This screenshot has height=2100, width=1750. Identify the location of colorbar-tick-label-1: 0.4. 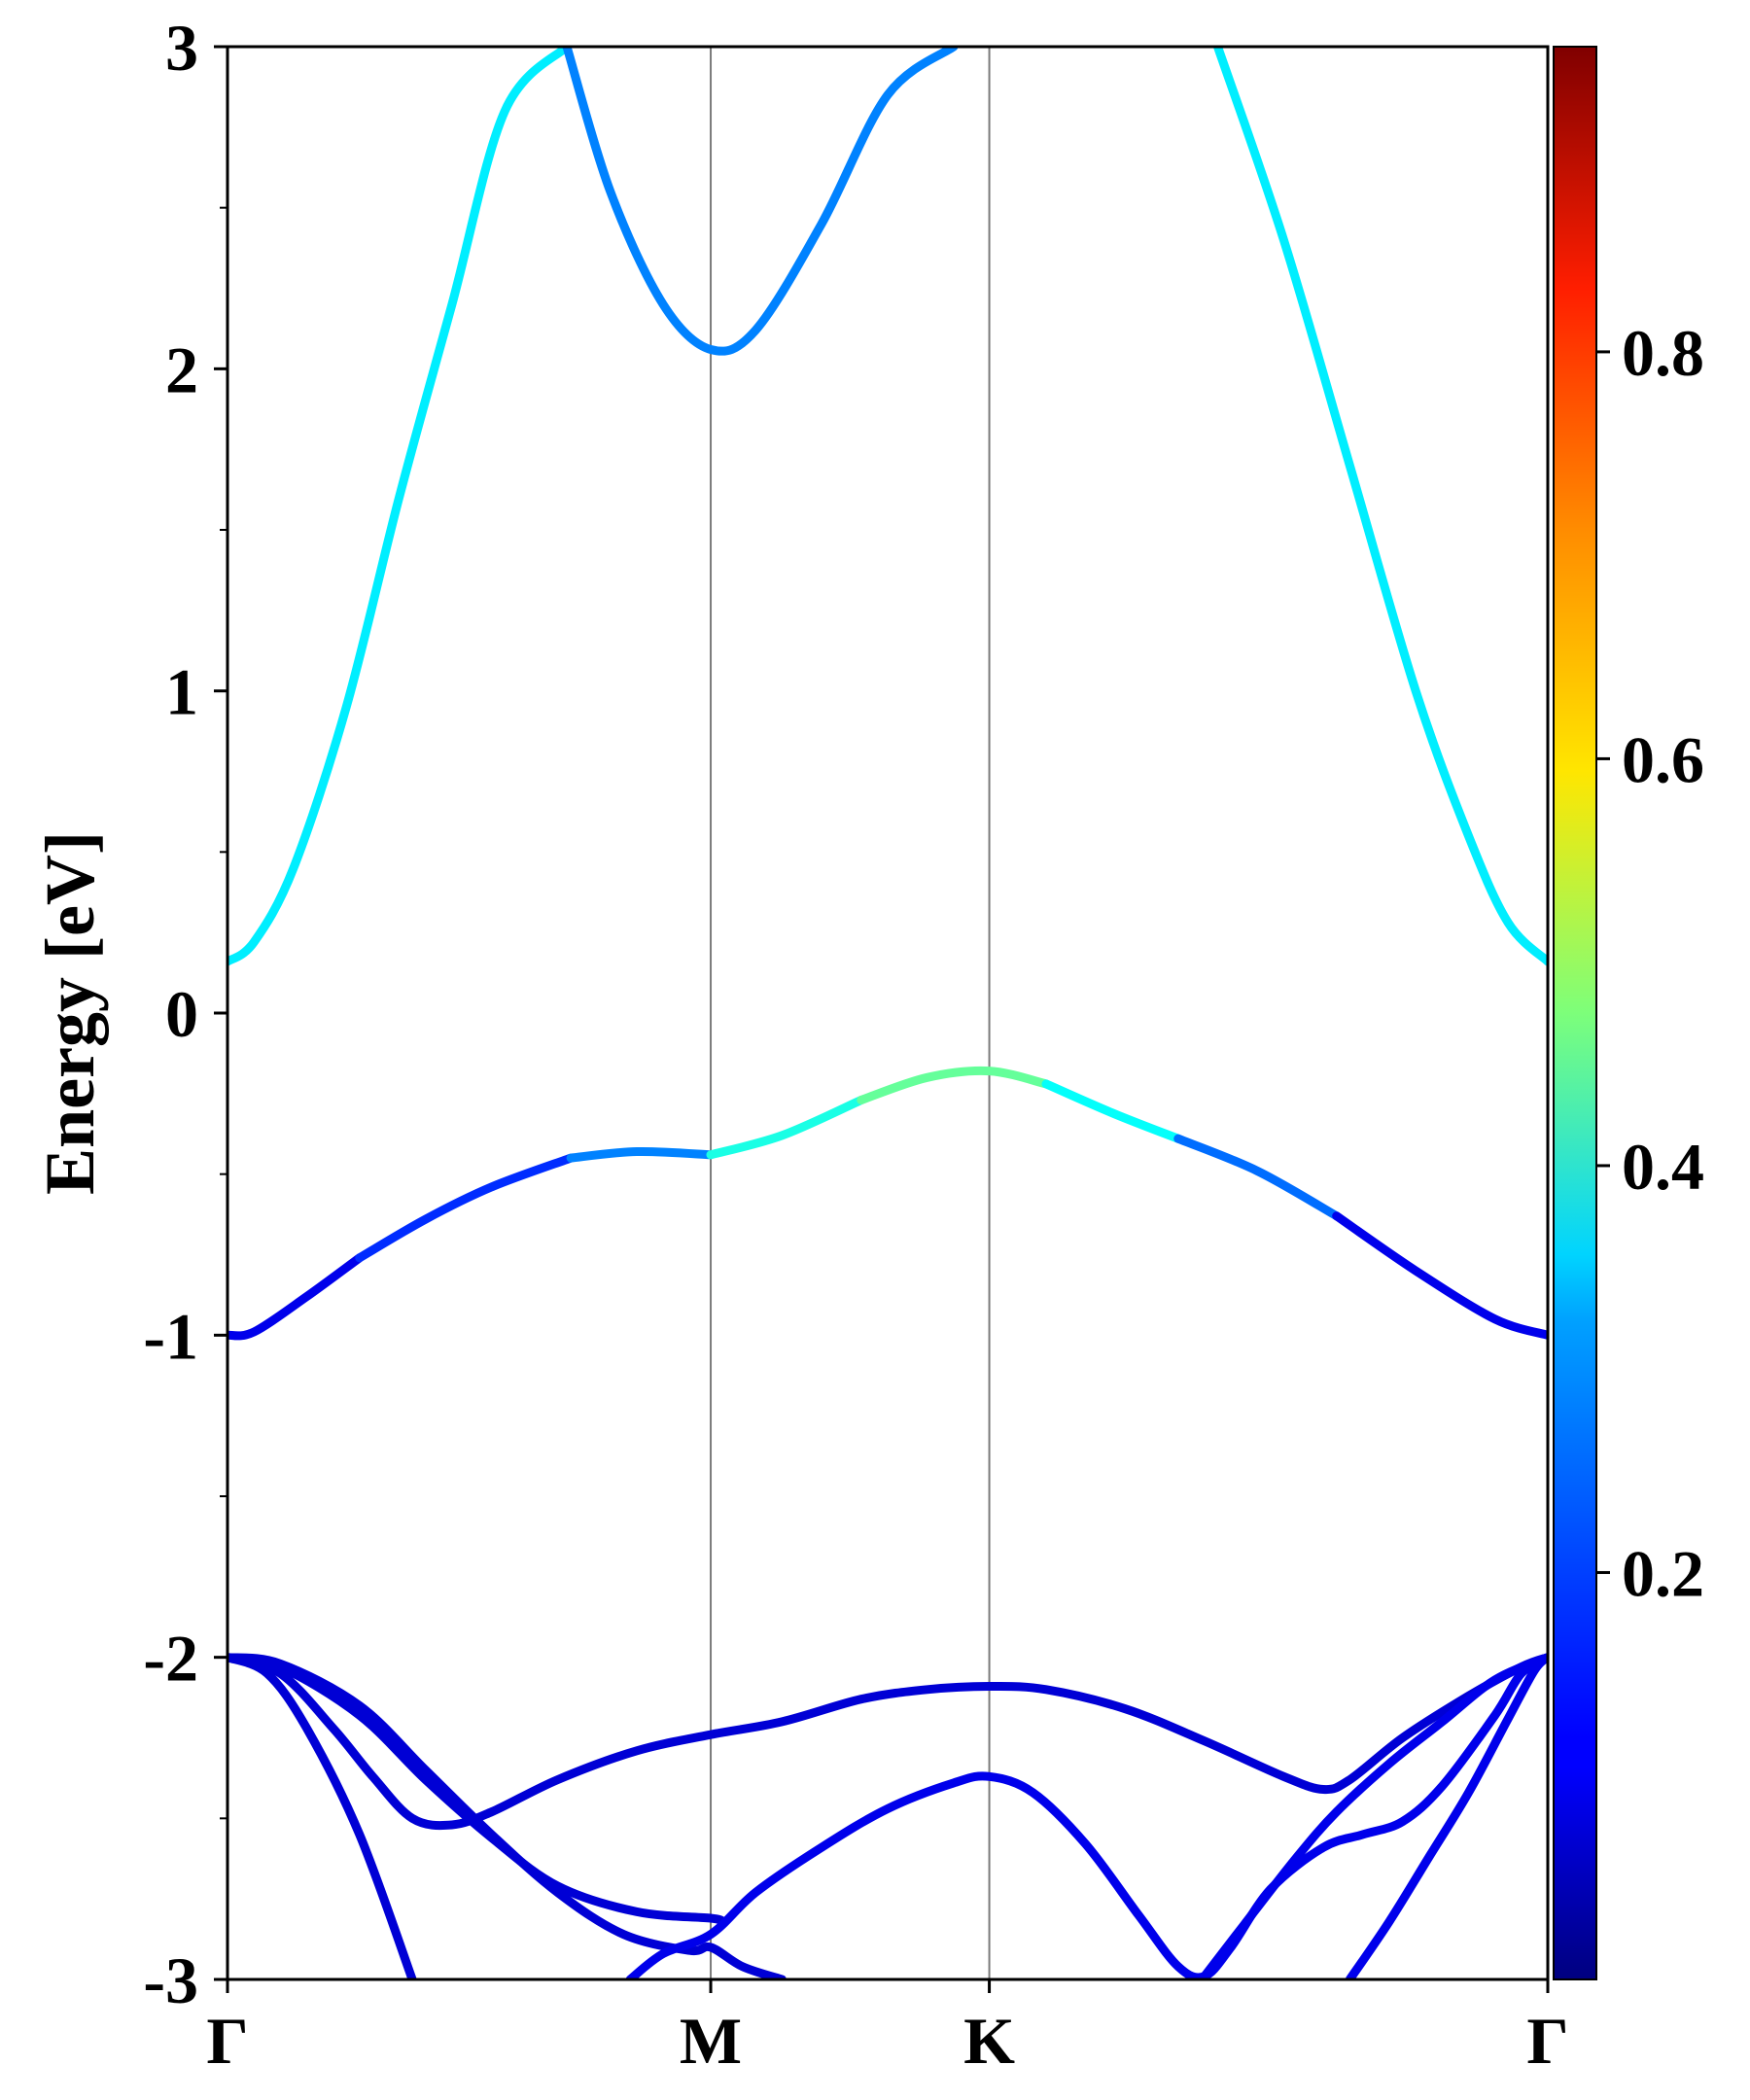
(1663, 1167).